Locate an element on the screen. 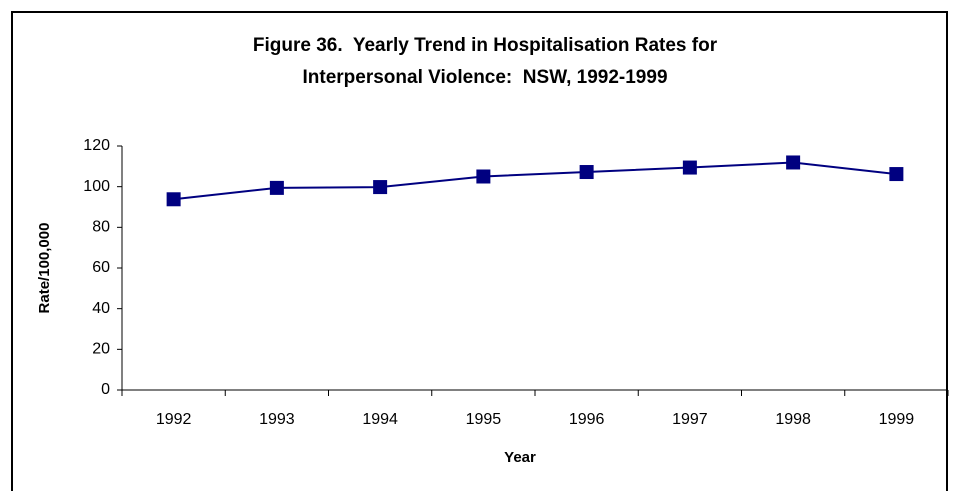 The height and width of the screenshot is (491, 957). x-tick-label: 1995 is located at coordinates (484, 419).